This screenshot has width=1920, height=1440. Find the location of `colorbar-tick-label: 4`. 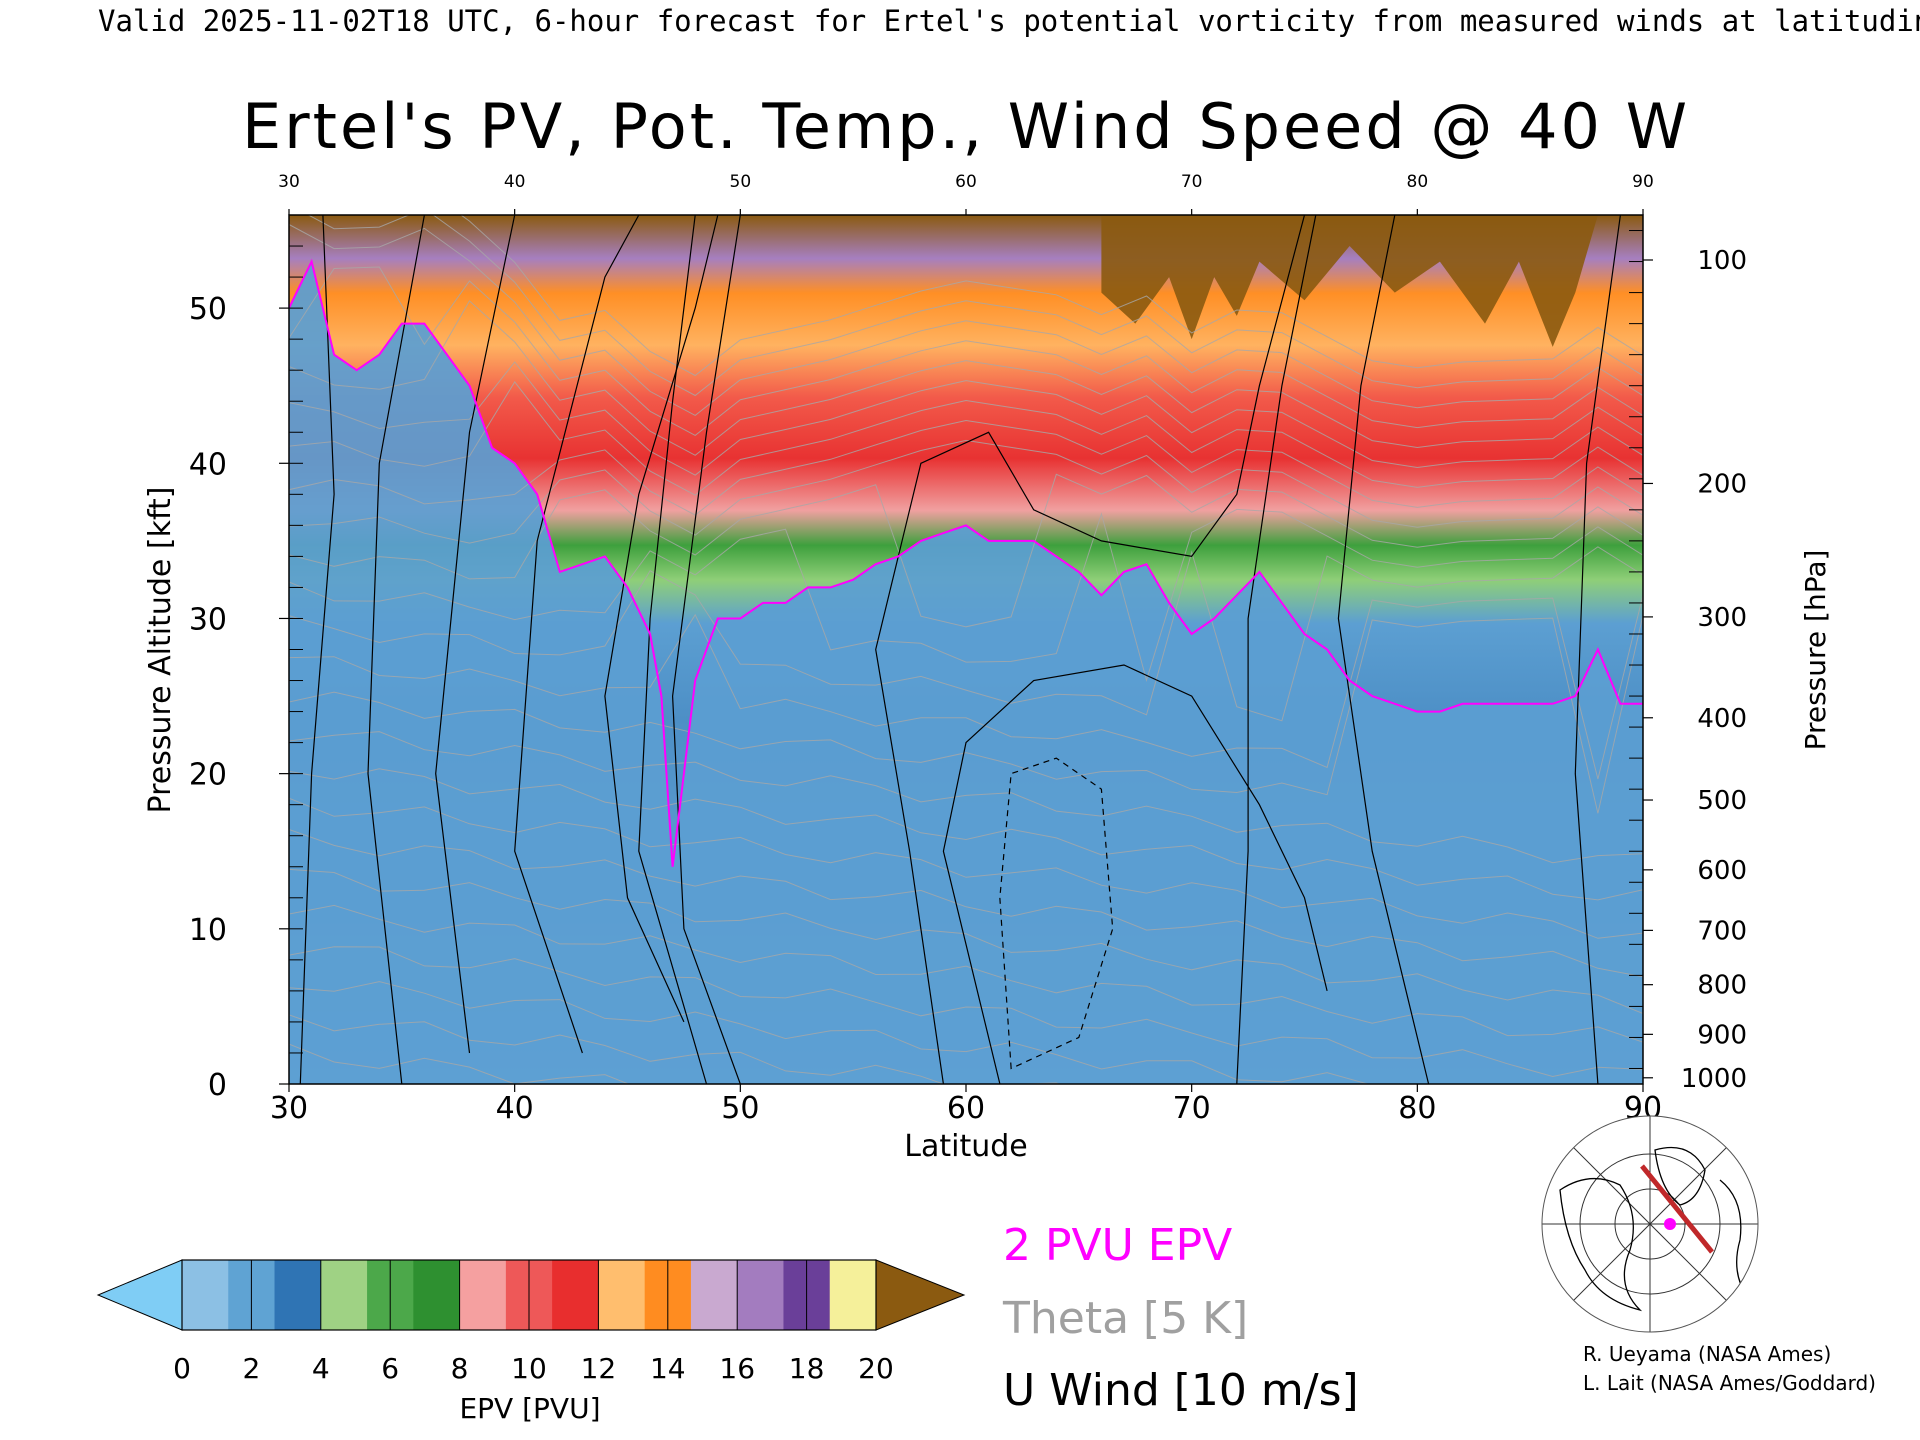

colorbar-tick-label: 4 is located at coordinates (321, 1368).